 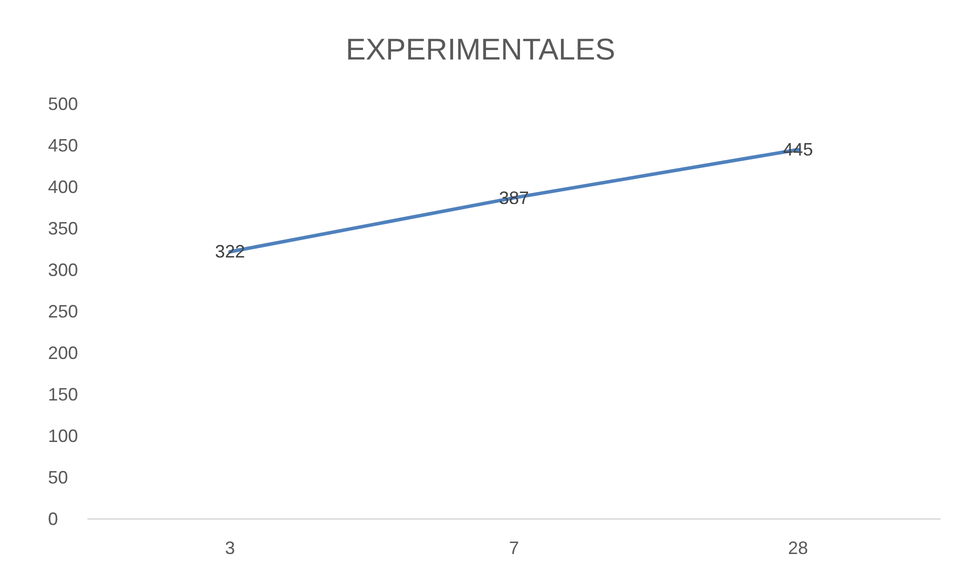 I want to click on x-tick-label: 3, so click(x=230, y=548).